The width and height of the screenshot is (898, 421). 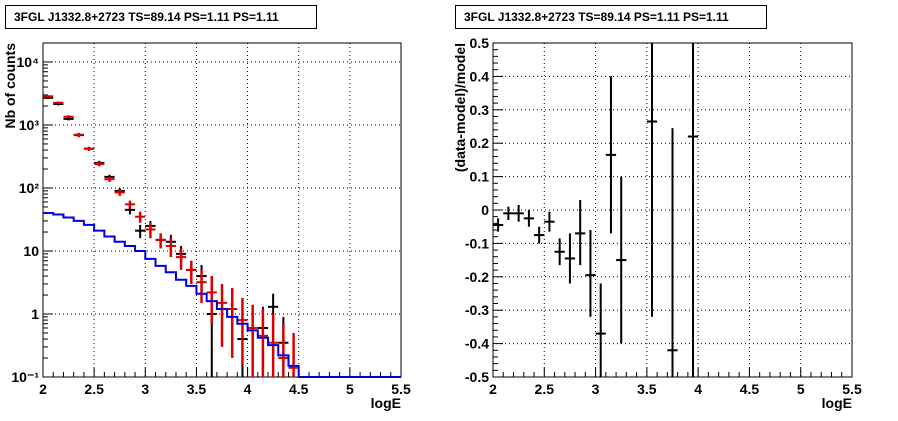 What do you see at coordinates (852, 389) in the screenshot?
I see `right-x-tick-label: 5.5` at bounding box center [852, 389].